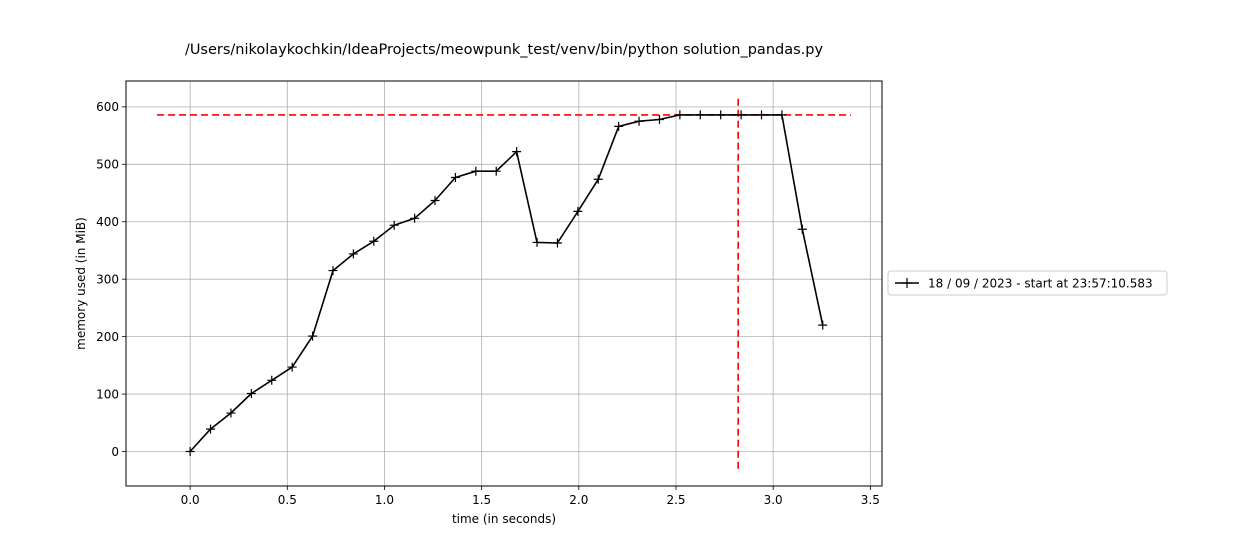 The height and width of the screenshot is (540, 1260). What do you see at coordinates (107, 107) in the screenshot?
I see `y-tick-label: 600` at bounding box center [107, 107].